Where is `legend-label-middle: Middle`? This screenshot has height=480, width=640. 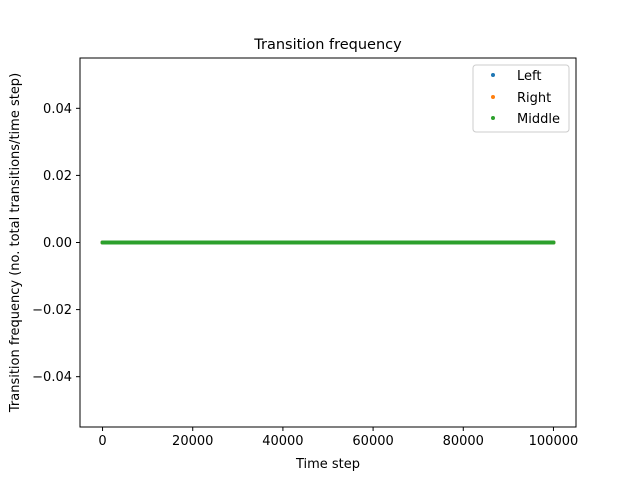
legend-label-middle: Middle is located at coordinates (538, 119).